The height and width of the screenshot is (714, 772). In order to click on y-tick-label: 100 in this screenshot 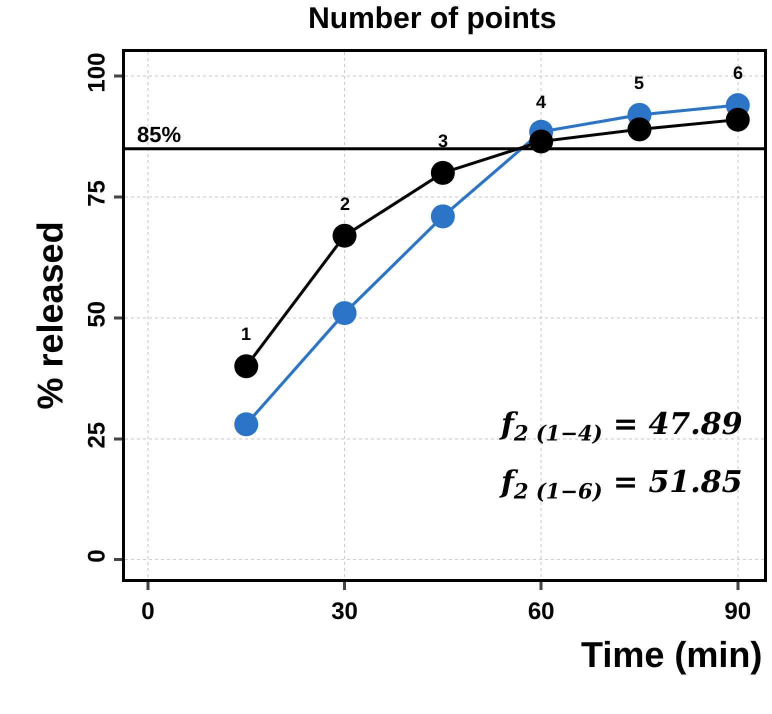, I will do `click(96, 72)`.